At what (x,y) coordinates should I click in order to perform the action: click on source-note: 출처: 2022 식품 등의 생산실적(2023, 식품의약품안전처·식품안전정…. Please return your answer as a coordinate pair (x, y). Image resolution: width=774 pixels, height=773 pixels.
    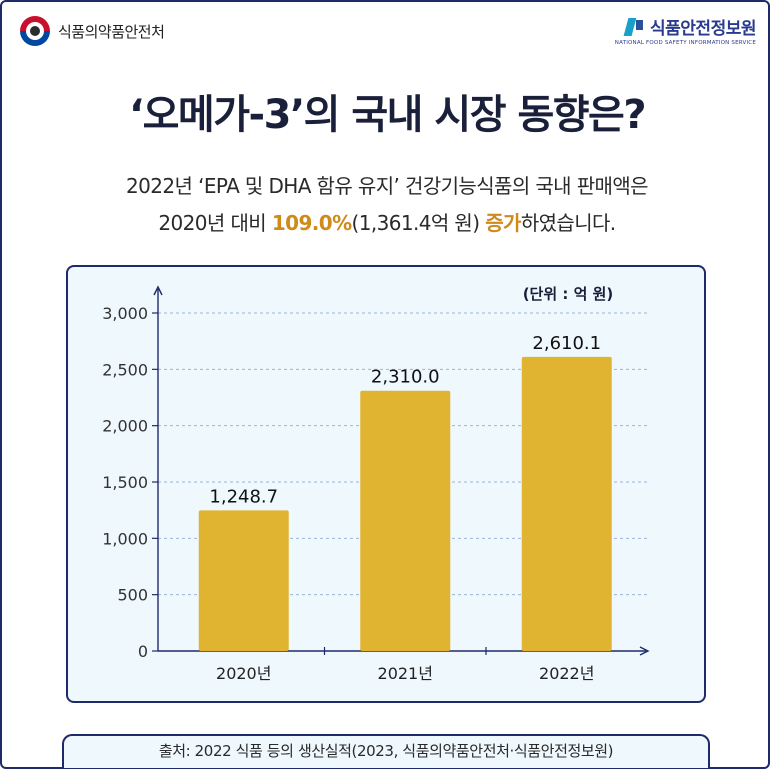
    Looking at the image, I should click on (386, 751).